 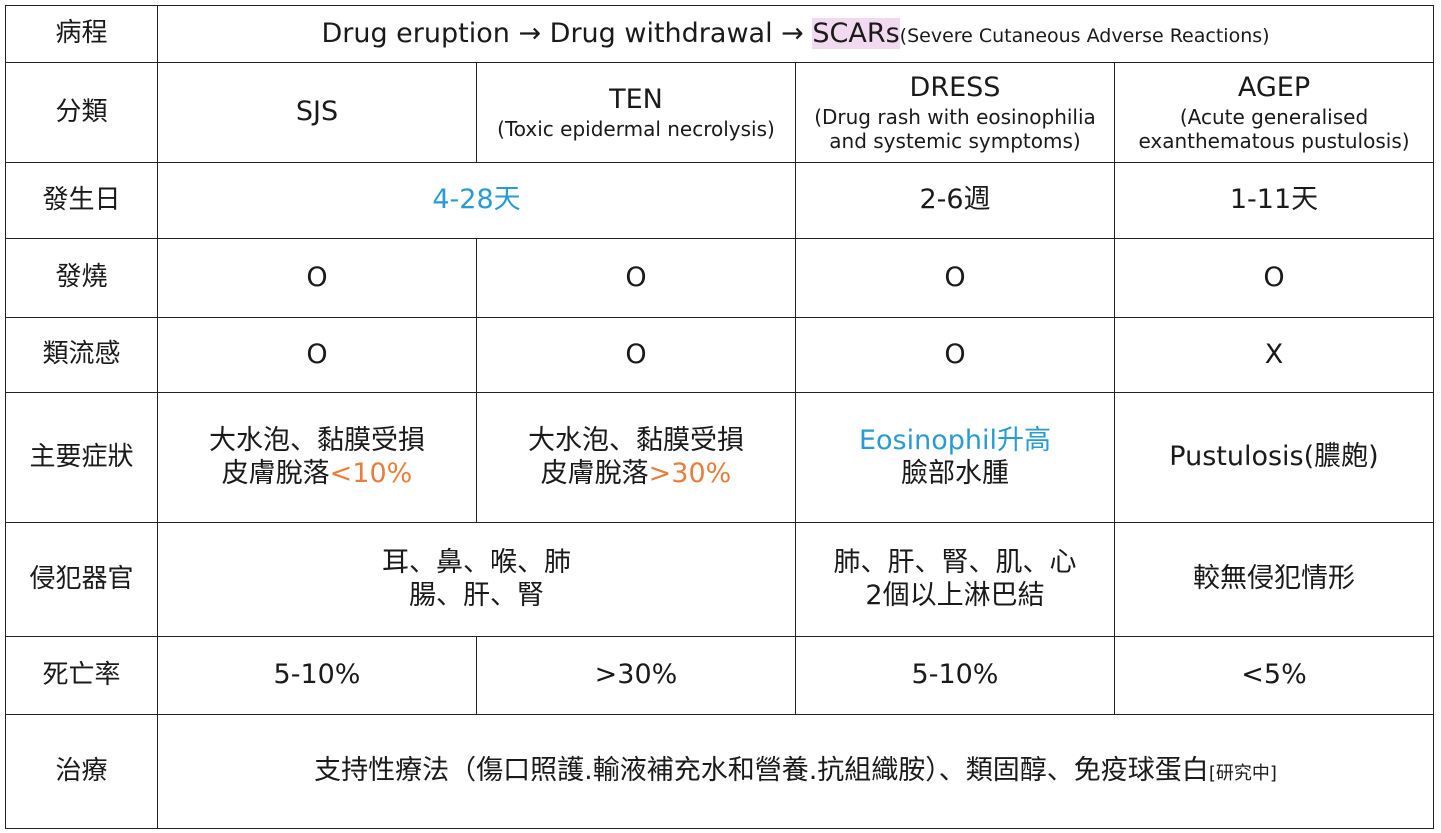 I want to click on organs-dress: 肺、肝、腎、肌、心 2個以上淋巴結, so click(x=955, y=579).